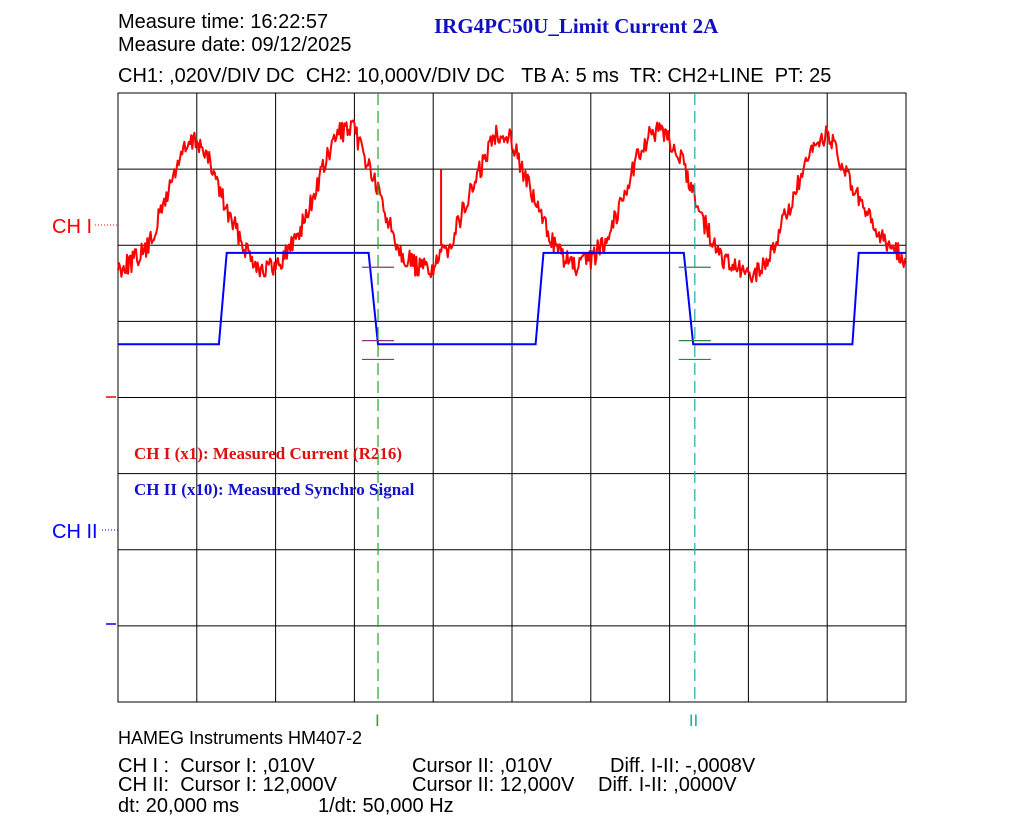 This screenshot has width=1024, height=824. What do you see at coordinates (512, 298) in the screenshot?
I see `ch2-synchro-trace` at bounding box center [512, 298].